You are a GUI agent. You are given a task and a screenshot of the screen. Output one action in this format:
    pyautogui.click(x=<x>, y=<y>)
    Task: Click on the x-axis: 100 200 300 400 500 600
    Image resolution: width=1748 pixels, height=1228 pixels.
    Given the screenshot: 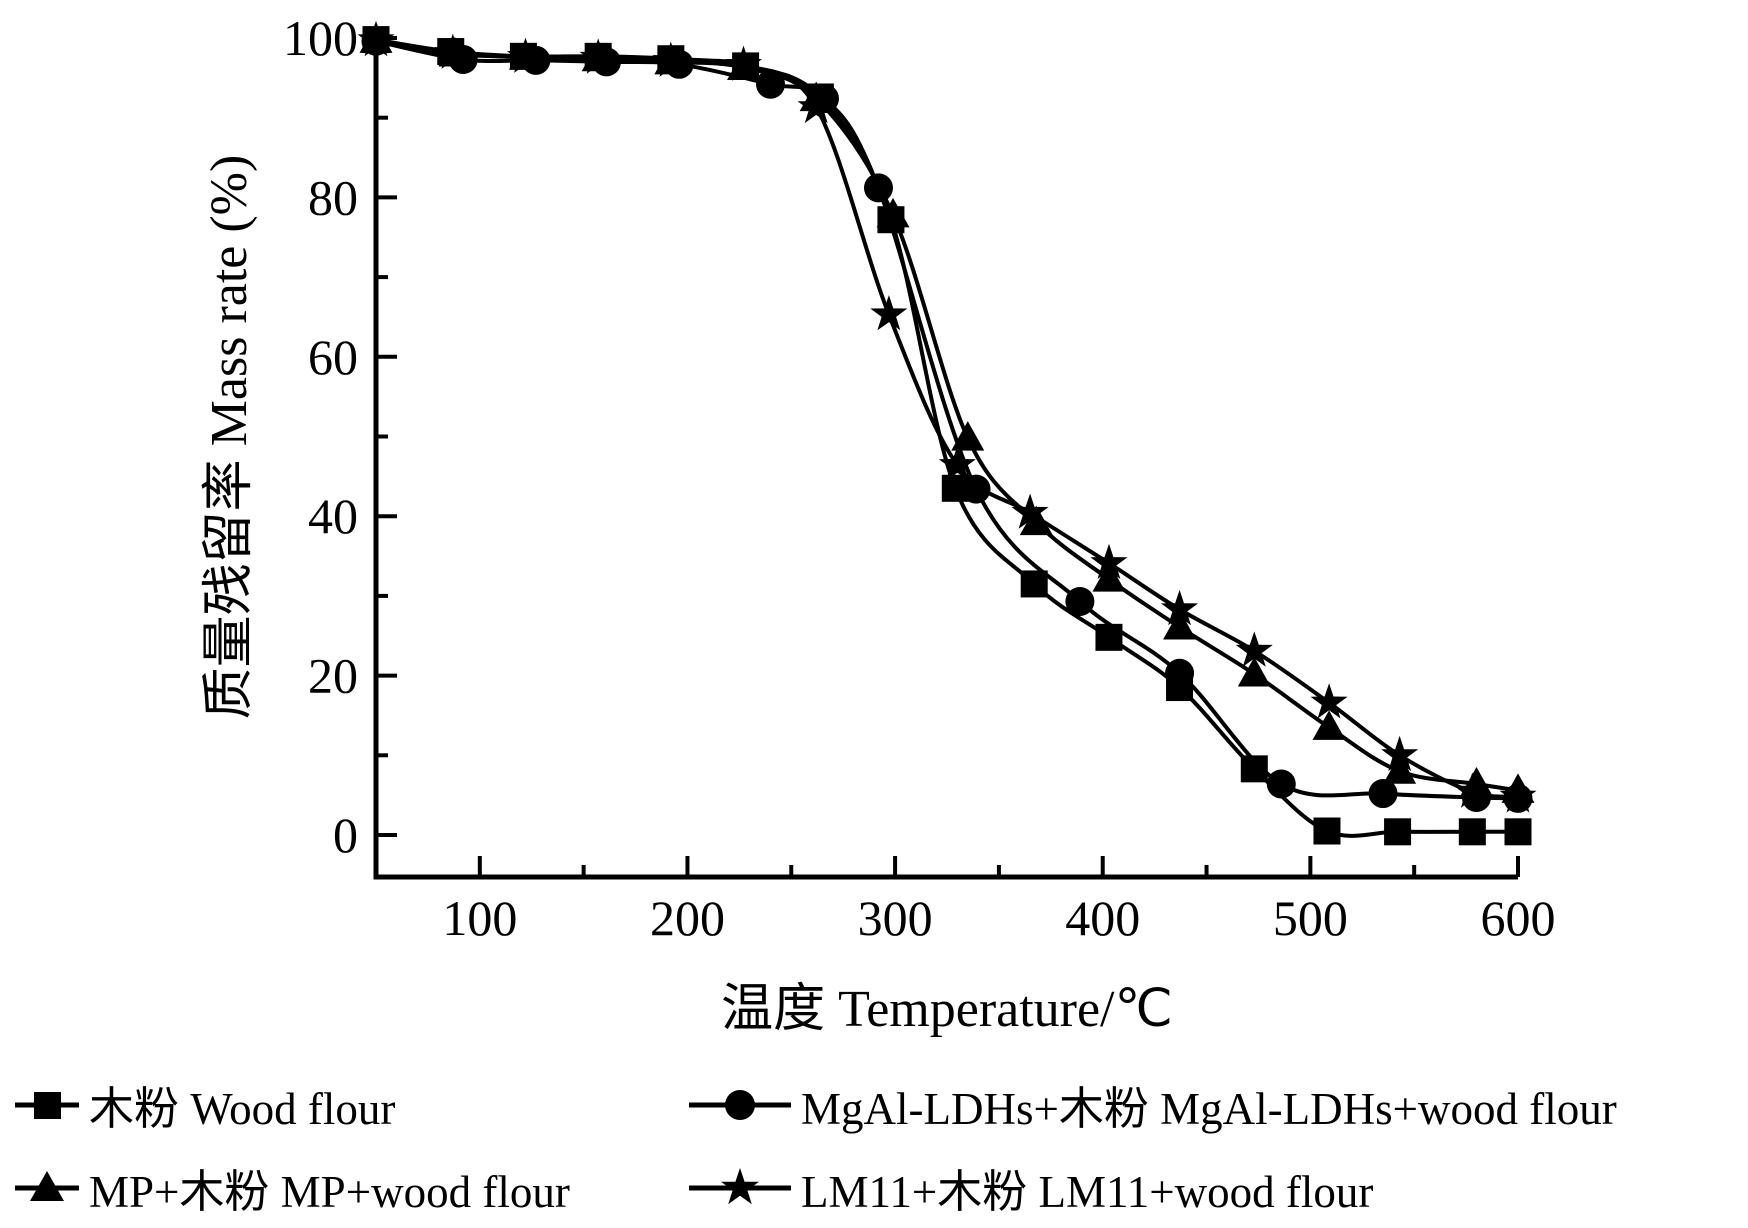 What is the action you would take?
    pyautogui.click(x=999, y=901)
    